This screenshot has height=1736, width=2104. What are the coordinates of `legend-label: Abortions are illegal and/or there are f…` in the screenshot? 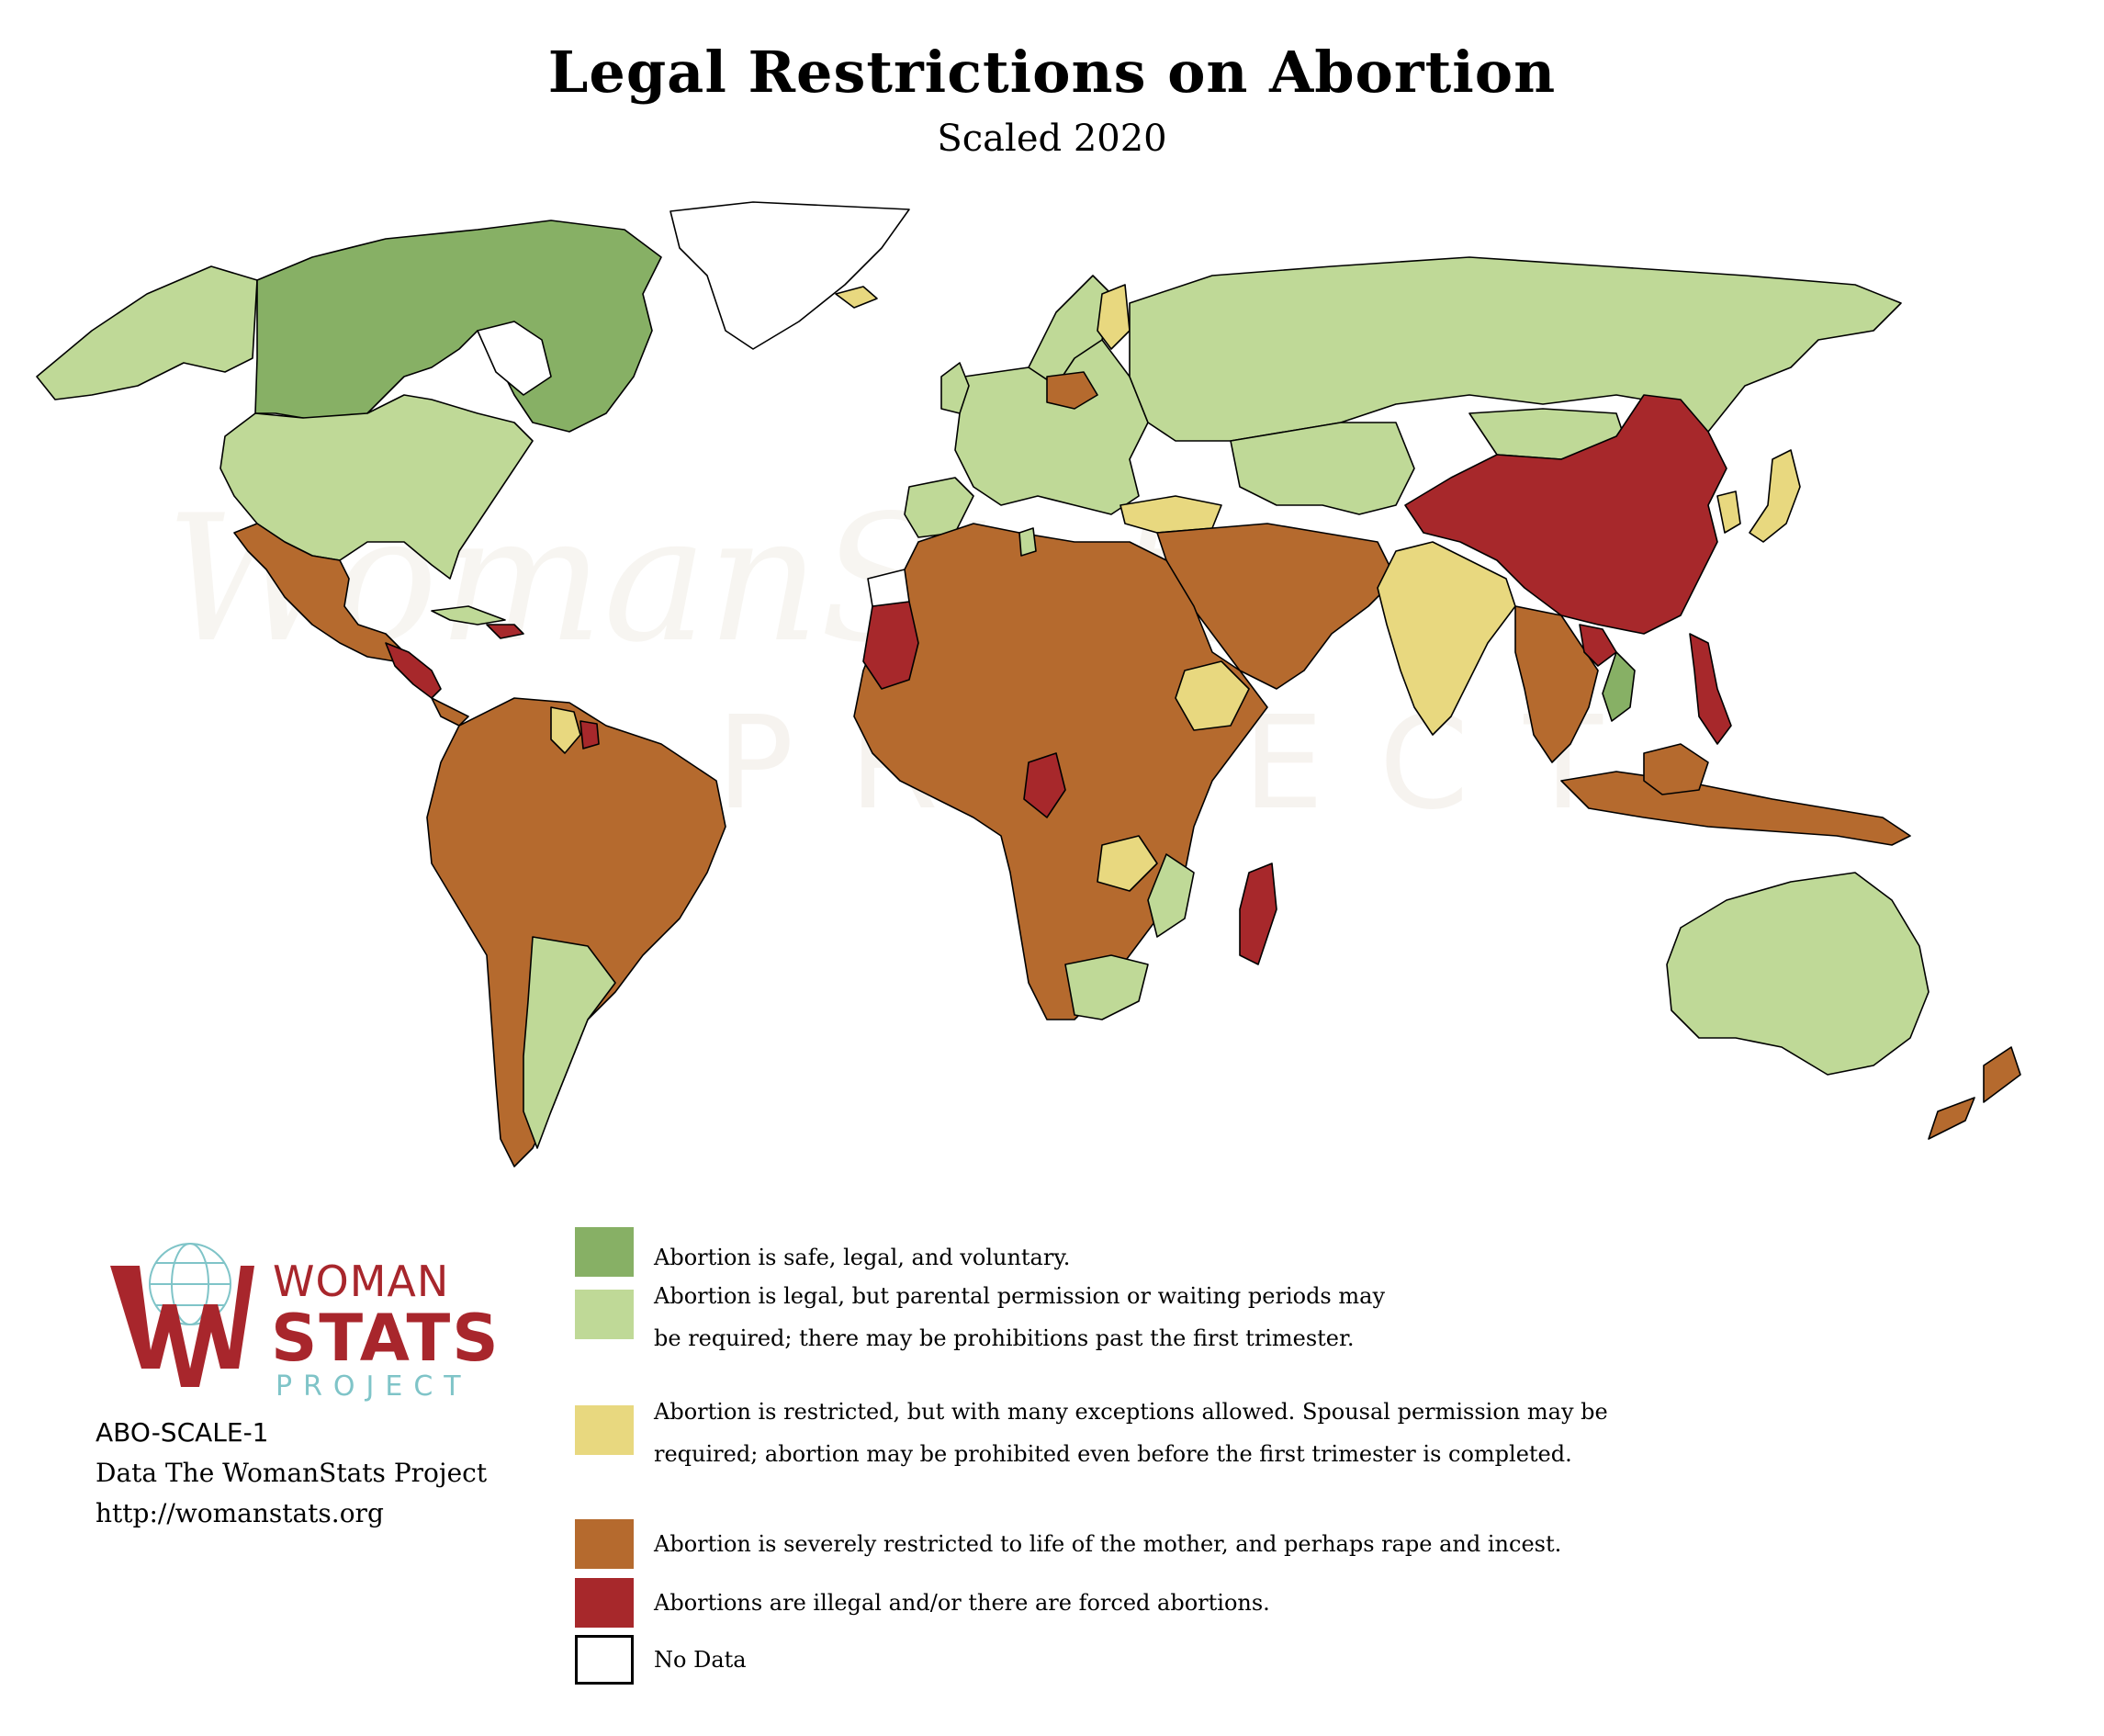 It's located at (962, 1603).